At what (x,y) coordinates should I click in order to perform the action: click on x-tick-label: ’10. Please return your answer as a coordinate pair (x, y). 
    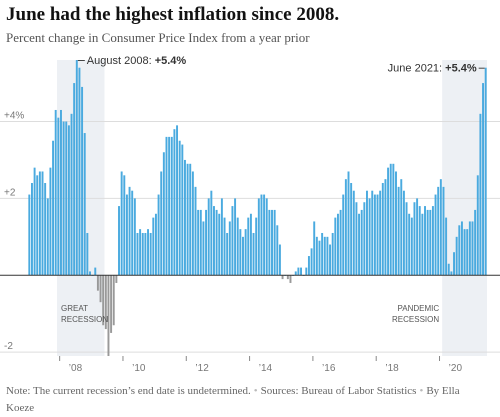
    Looking at the image, I should click on (139, 368).